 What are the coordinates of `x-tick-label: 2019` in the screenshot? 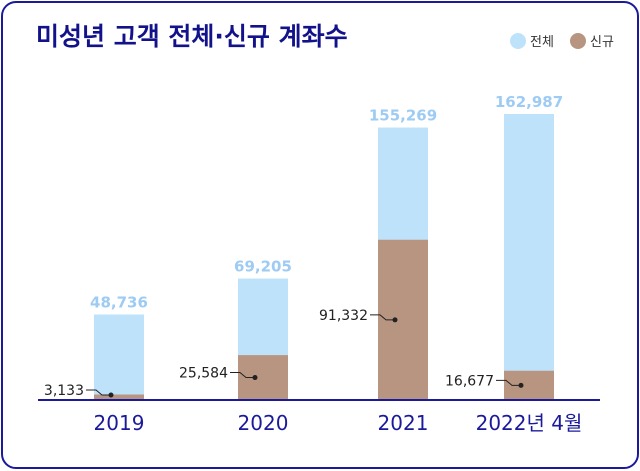 It's located at (119, 423).